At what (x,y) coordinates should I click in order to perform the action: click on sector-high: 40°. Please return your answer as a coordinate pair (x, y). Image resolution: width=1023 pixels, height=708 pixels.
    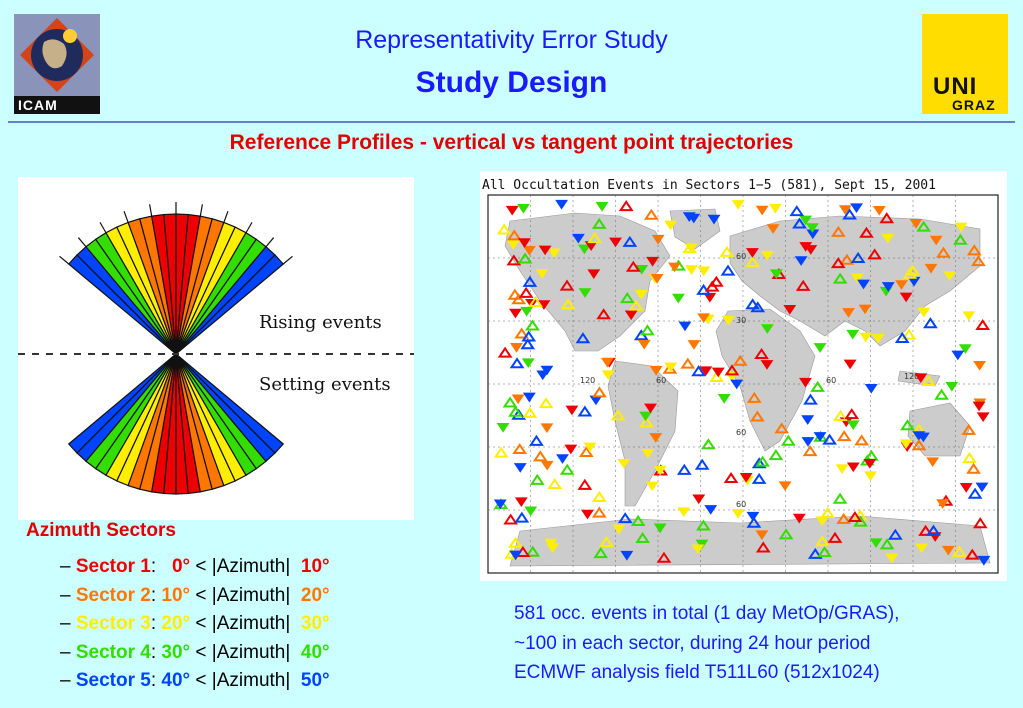
    Looking at the image, I should click on (315, 652).